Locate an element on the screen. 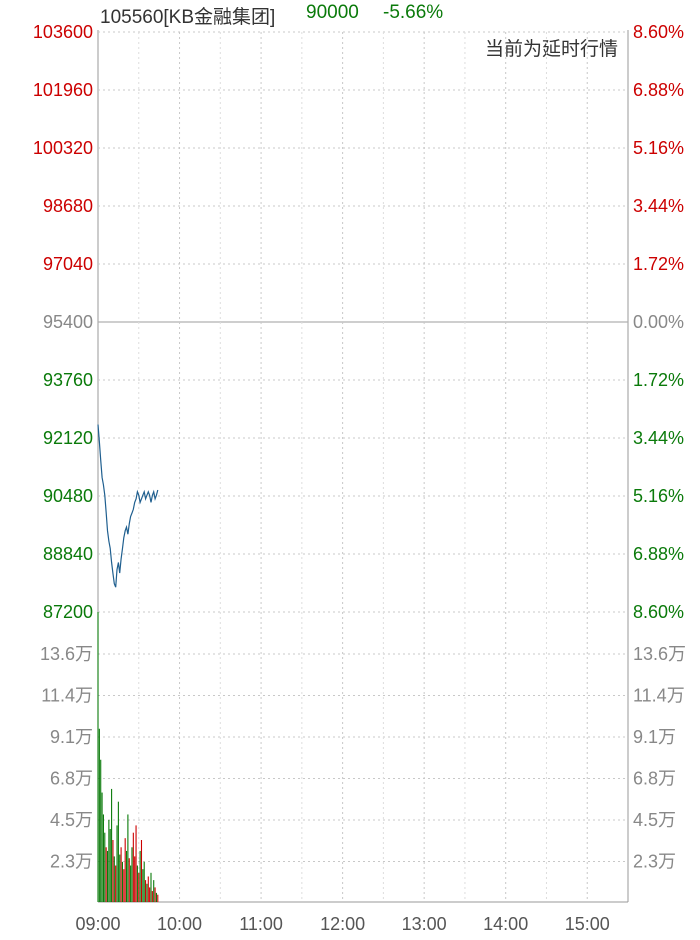 The image size is (700, 940). volume-tick-label-left: 11.4万 is located at coordinates (67, 696).